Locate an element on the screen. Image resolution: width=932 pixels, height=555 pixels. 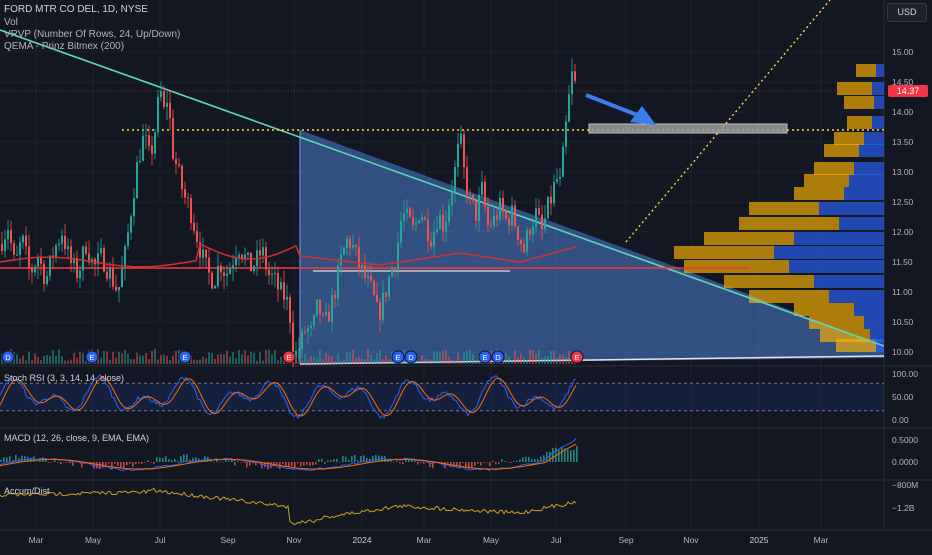
symbol-legend: FORD MTR CO DEL, 1D, NYSE is located at coordinates (76, 9).